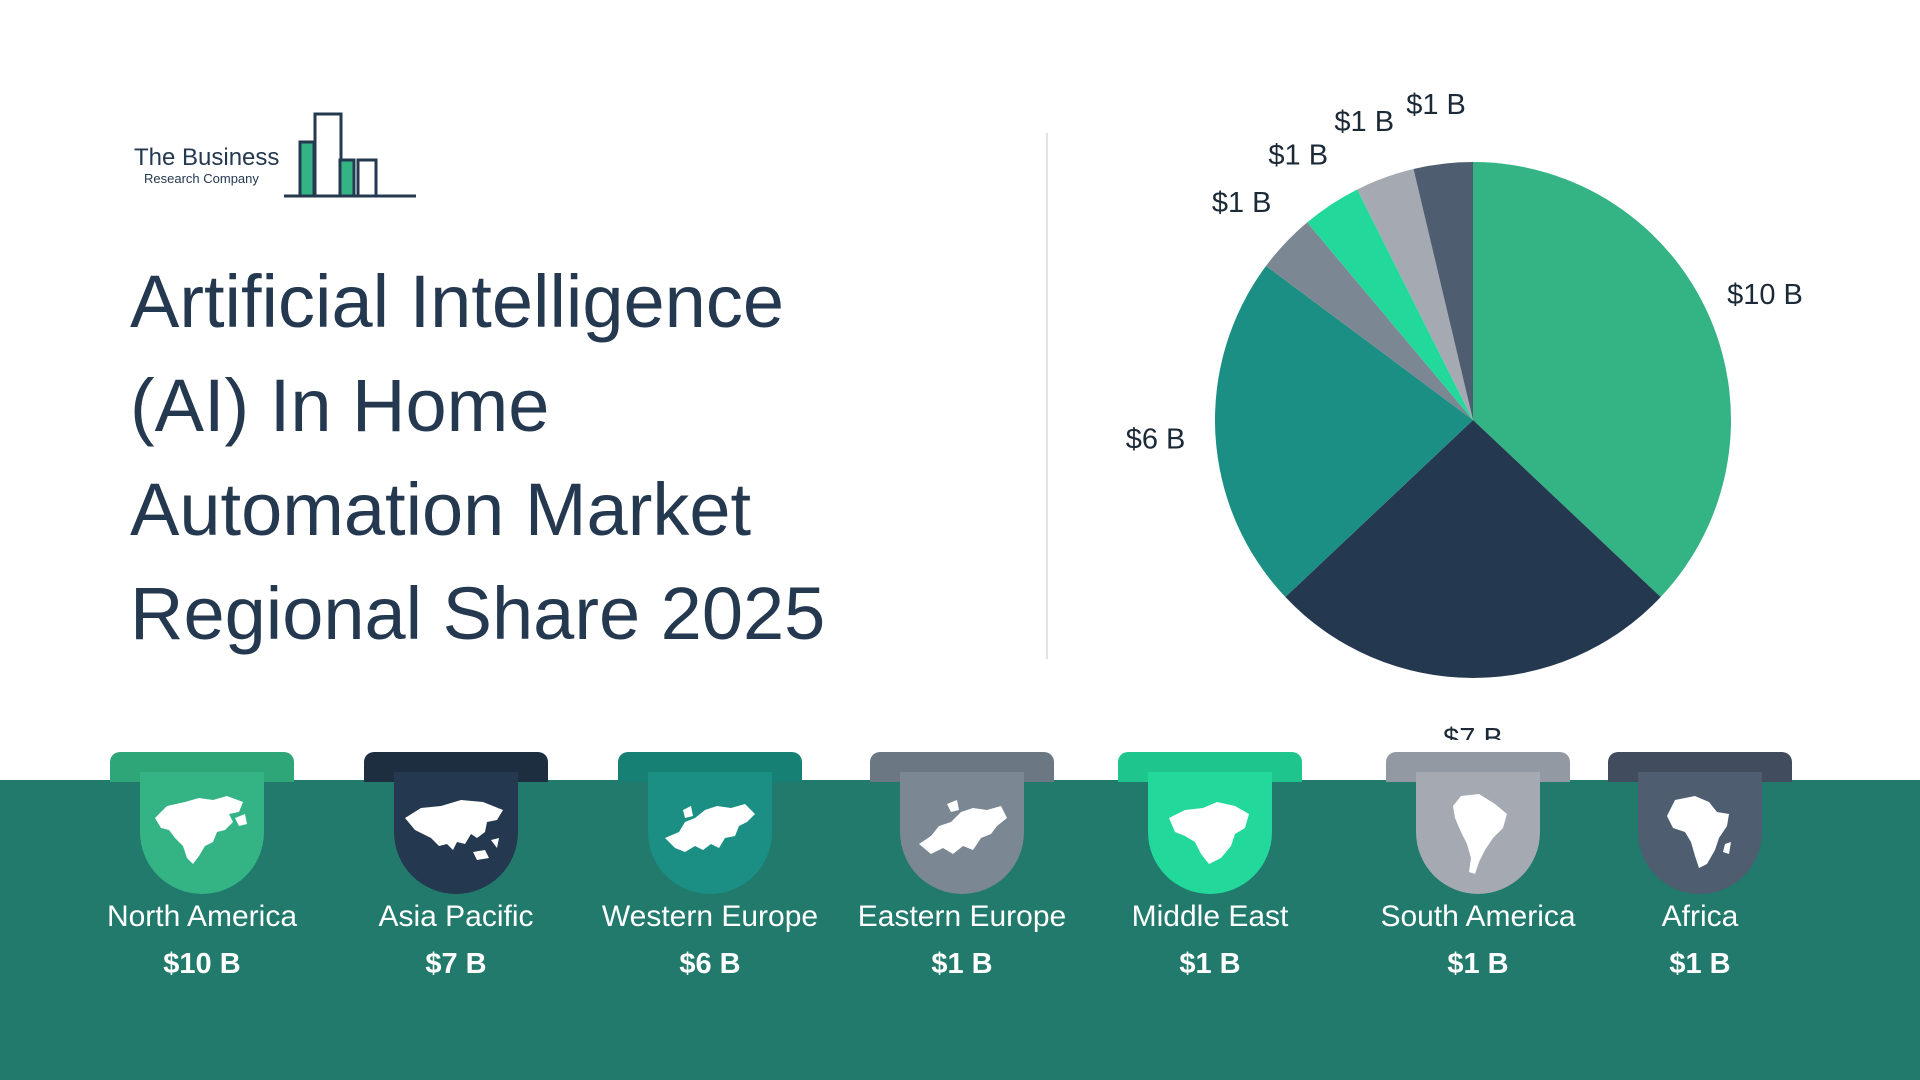 The width and height of the screenshot is (1920, 1080). I want to click on eastern-europe-map-icon, so click(963, 827).